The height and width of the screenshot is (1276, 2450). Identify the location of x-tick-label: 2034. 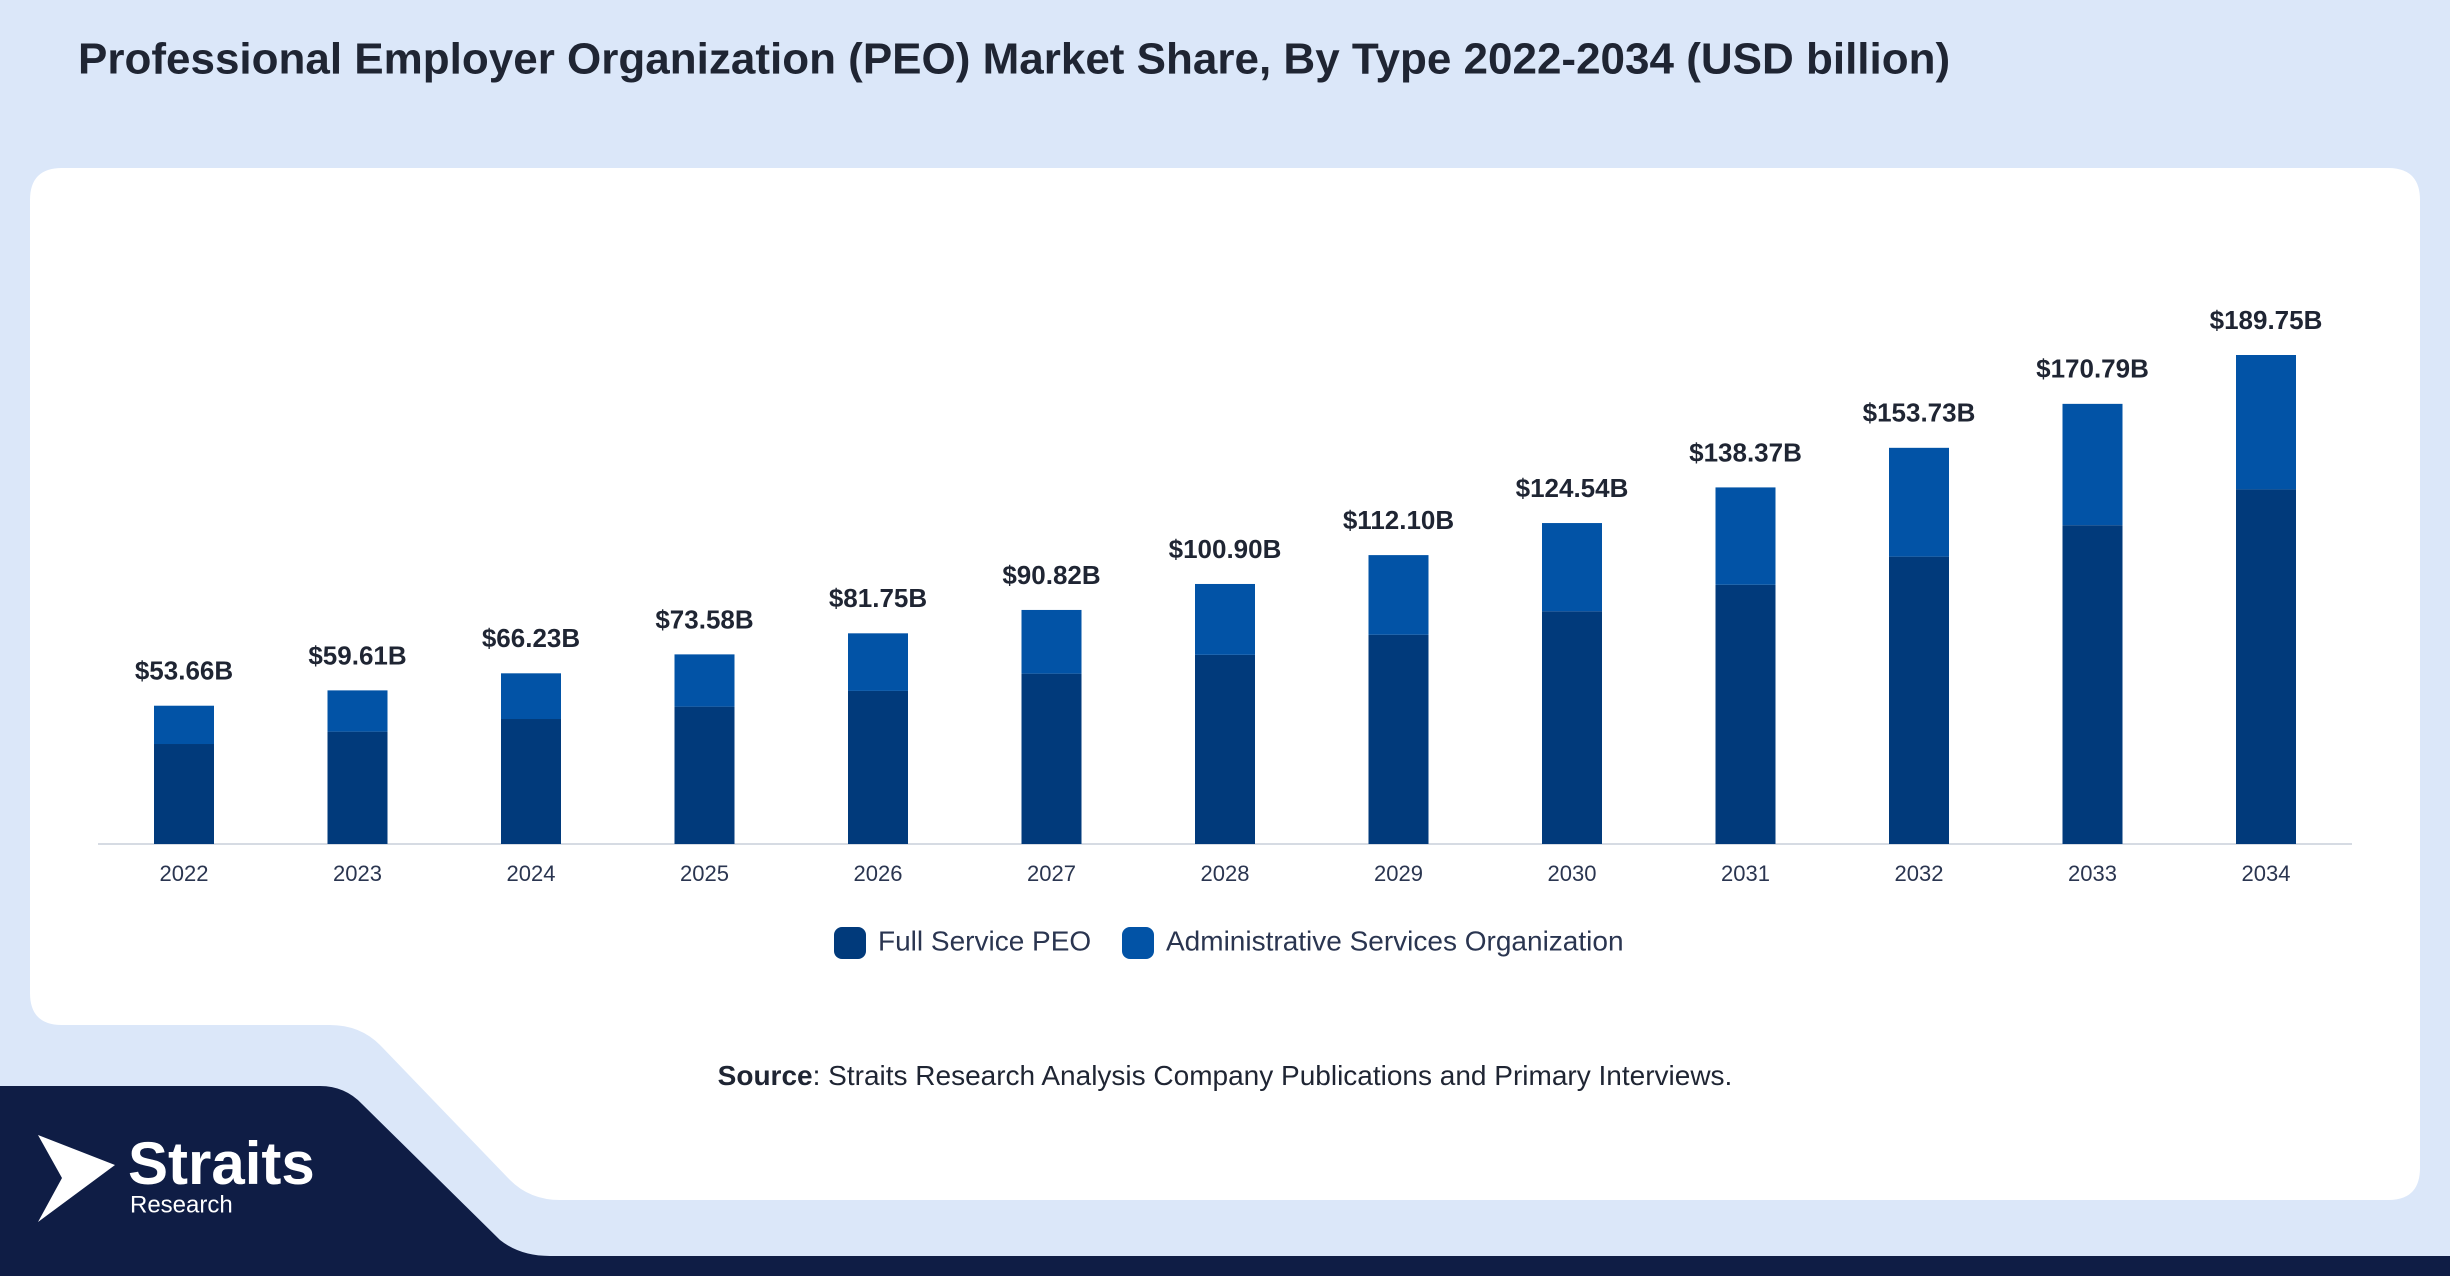
(2266, 873).